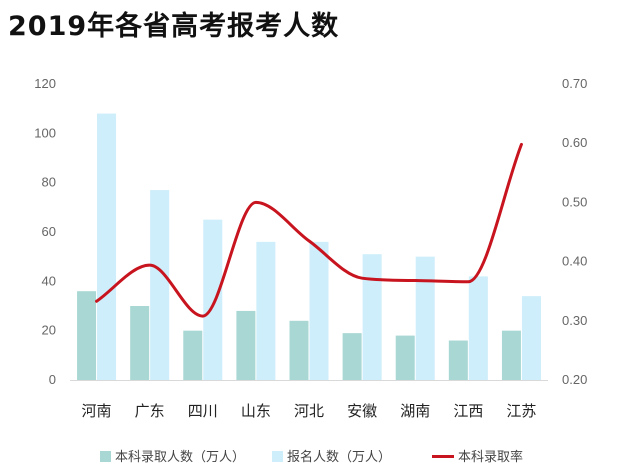 This screenshot has height=473, width=626. I want to click on x-category-label: 四川, so click(203, 411).